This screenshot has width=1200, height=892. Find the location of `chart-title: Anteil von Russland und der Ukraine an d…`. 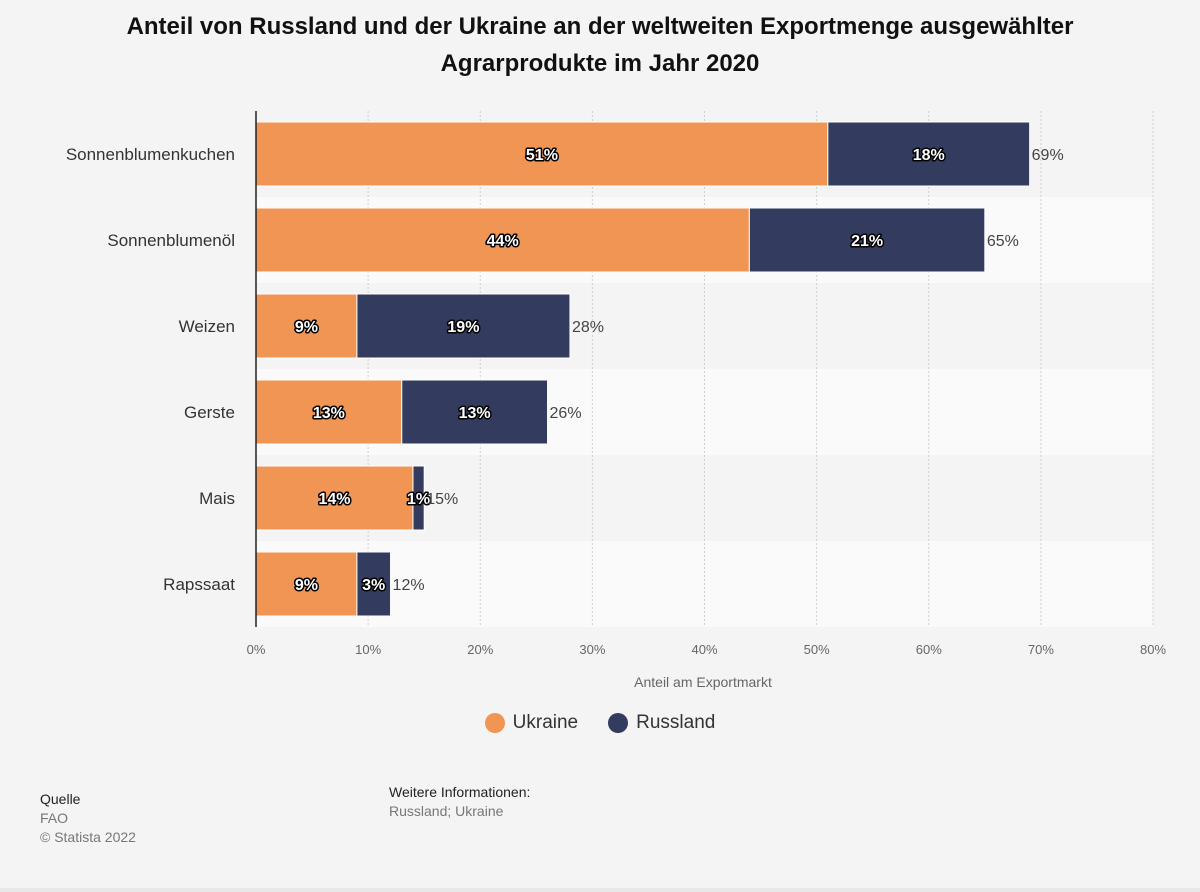

chart-title: Anteil von Russland und der Ukraine an d… is located at coordinates (600, 45).